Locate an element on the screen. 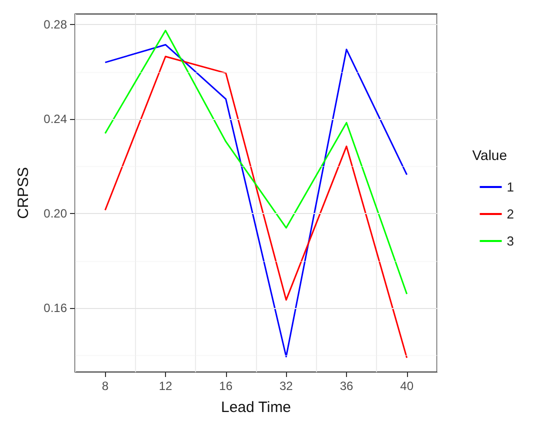 The height and width of the screenshot is (428, 535). x-tick-label: 12 is located at coordinates (165, 386).